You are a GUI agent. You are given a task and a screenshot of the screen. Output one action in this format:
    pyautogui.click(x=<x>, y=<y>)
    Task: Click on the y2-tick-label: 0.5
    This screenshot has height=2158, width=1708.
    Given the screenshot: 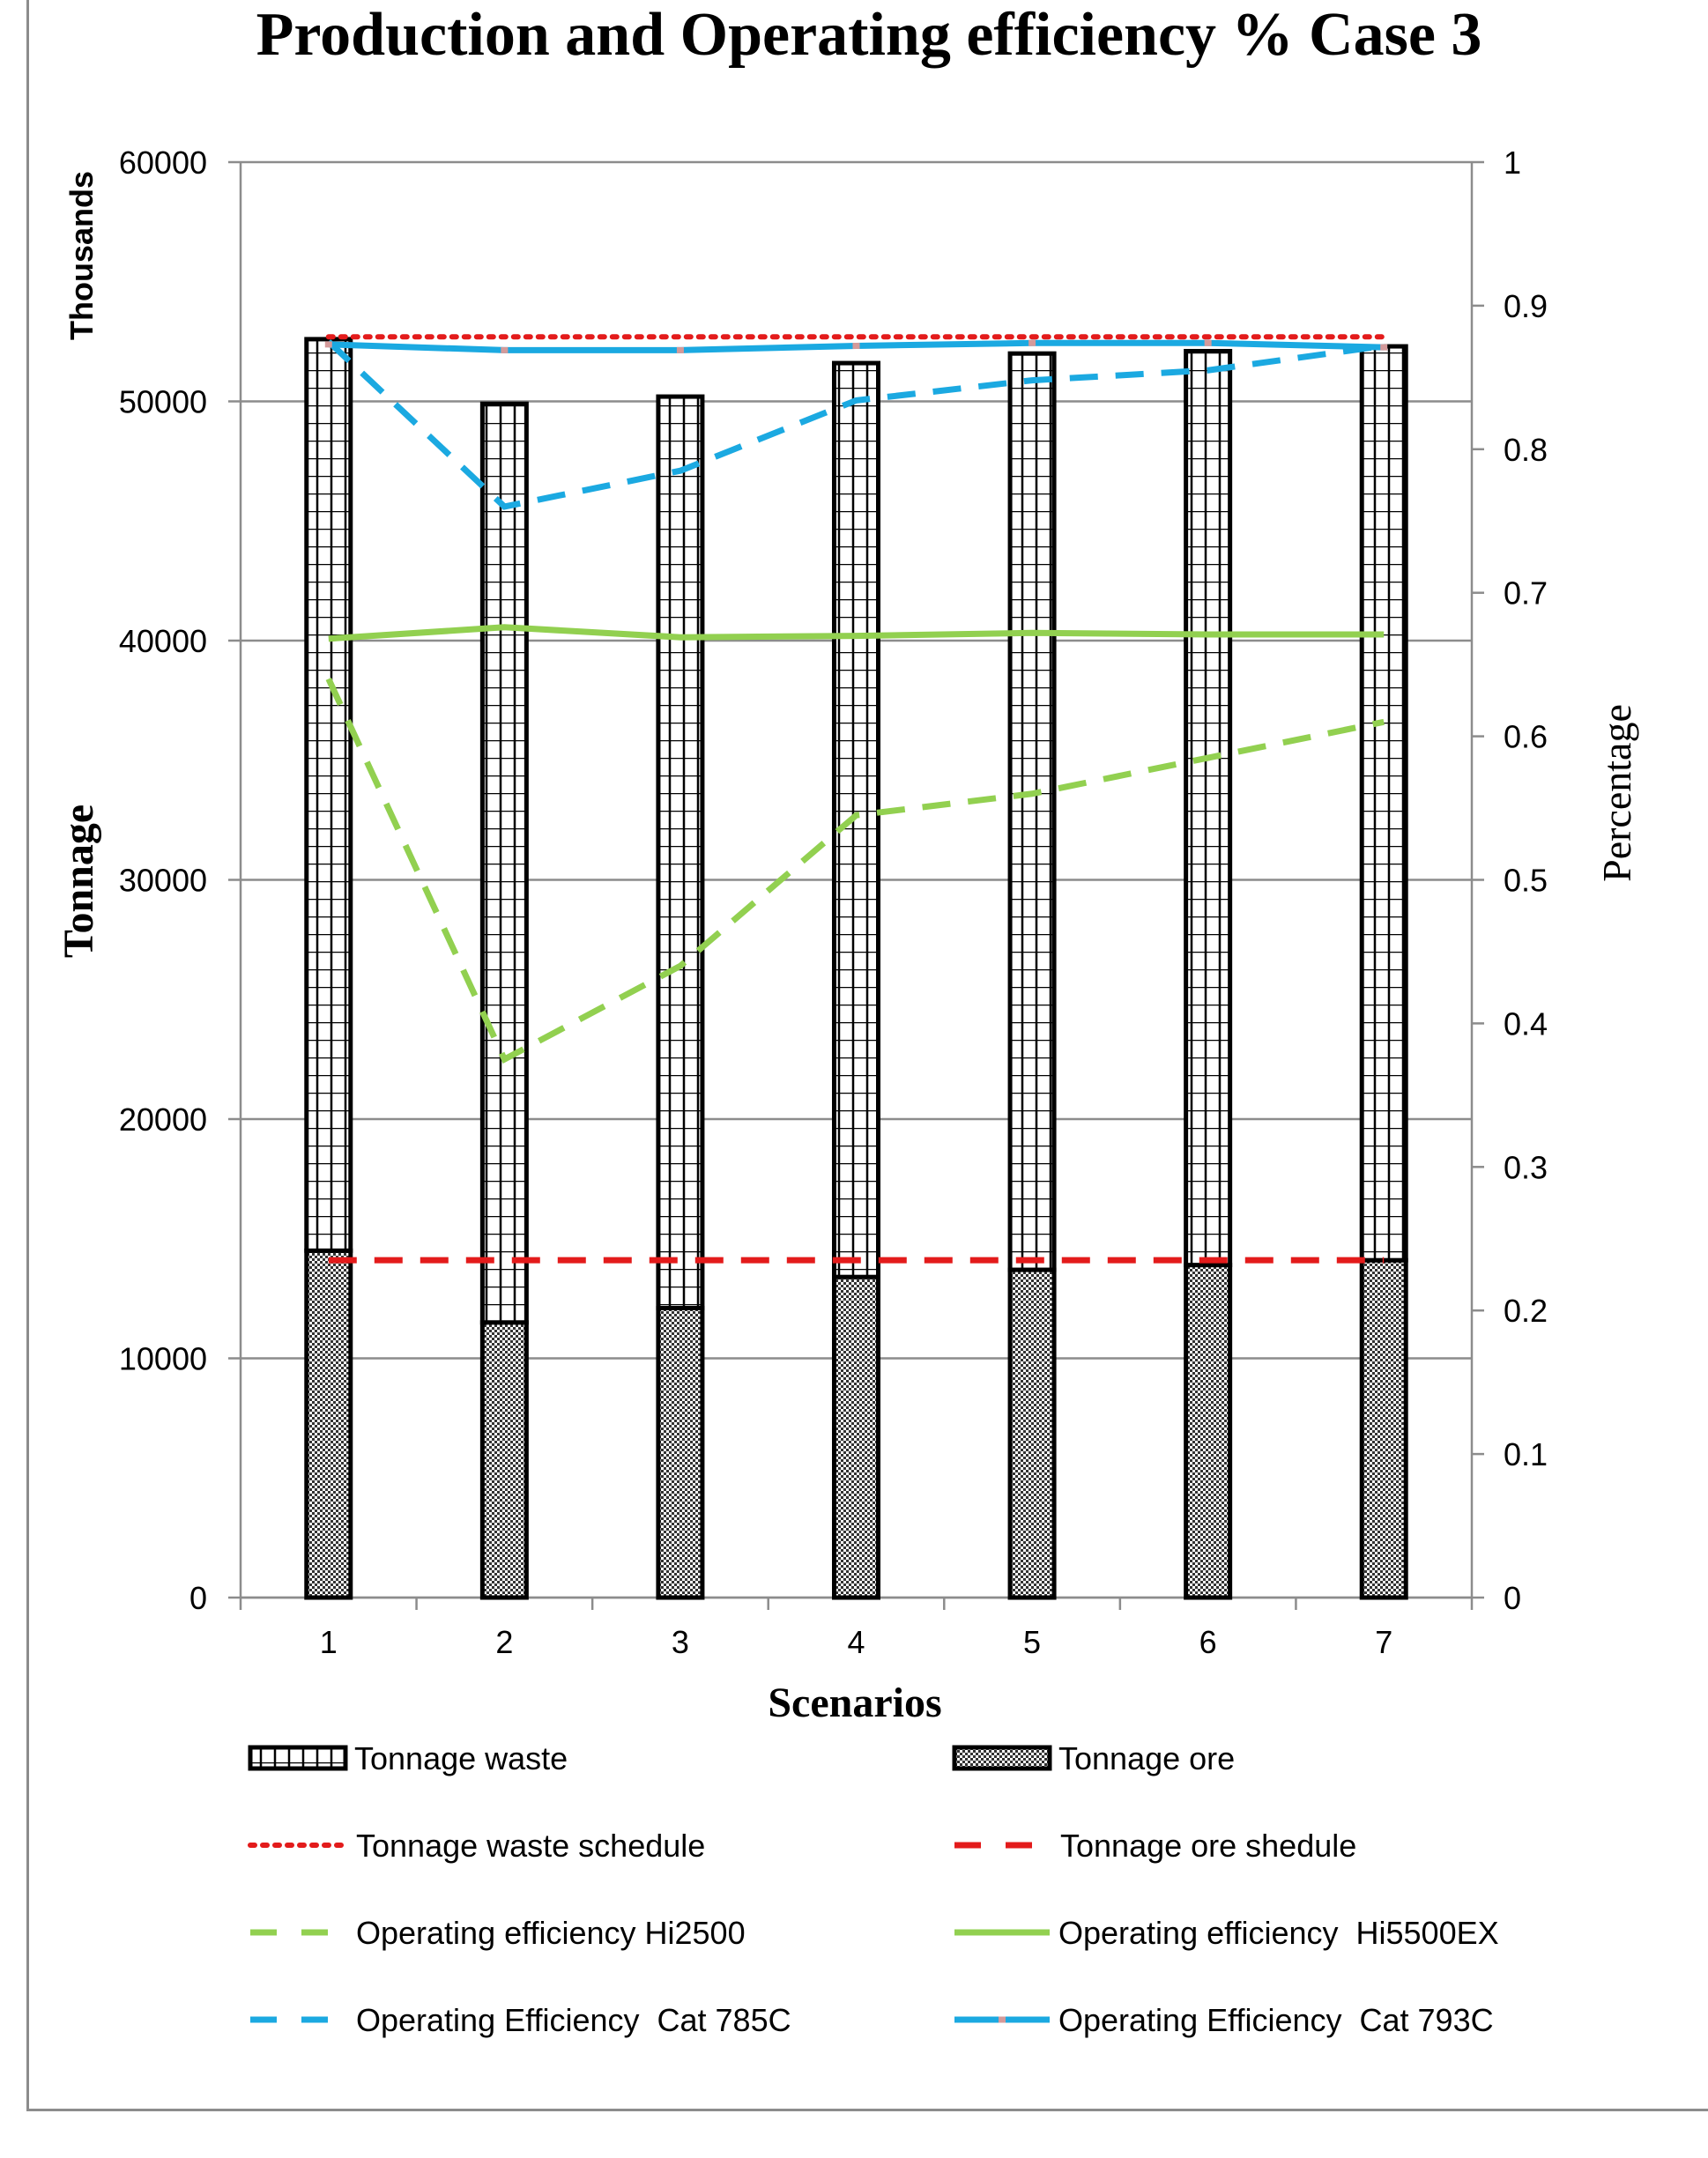 What is the action you would take?
    pyautogui.click(x=1526, y=881)
    